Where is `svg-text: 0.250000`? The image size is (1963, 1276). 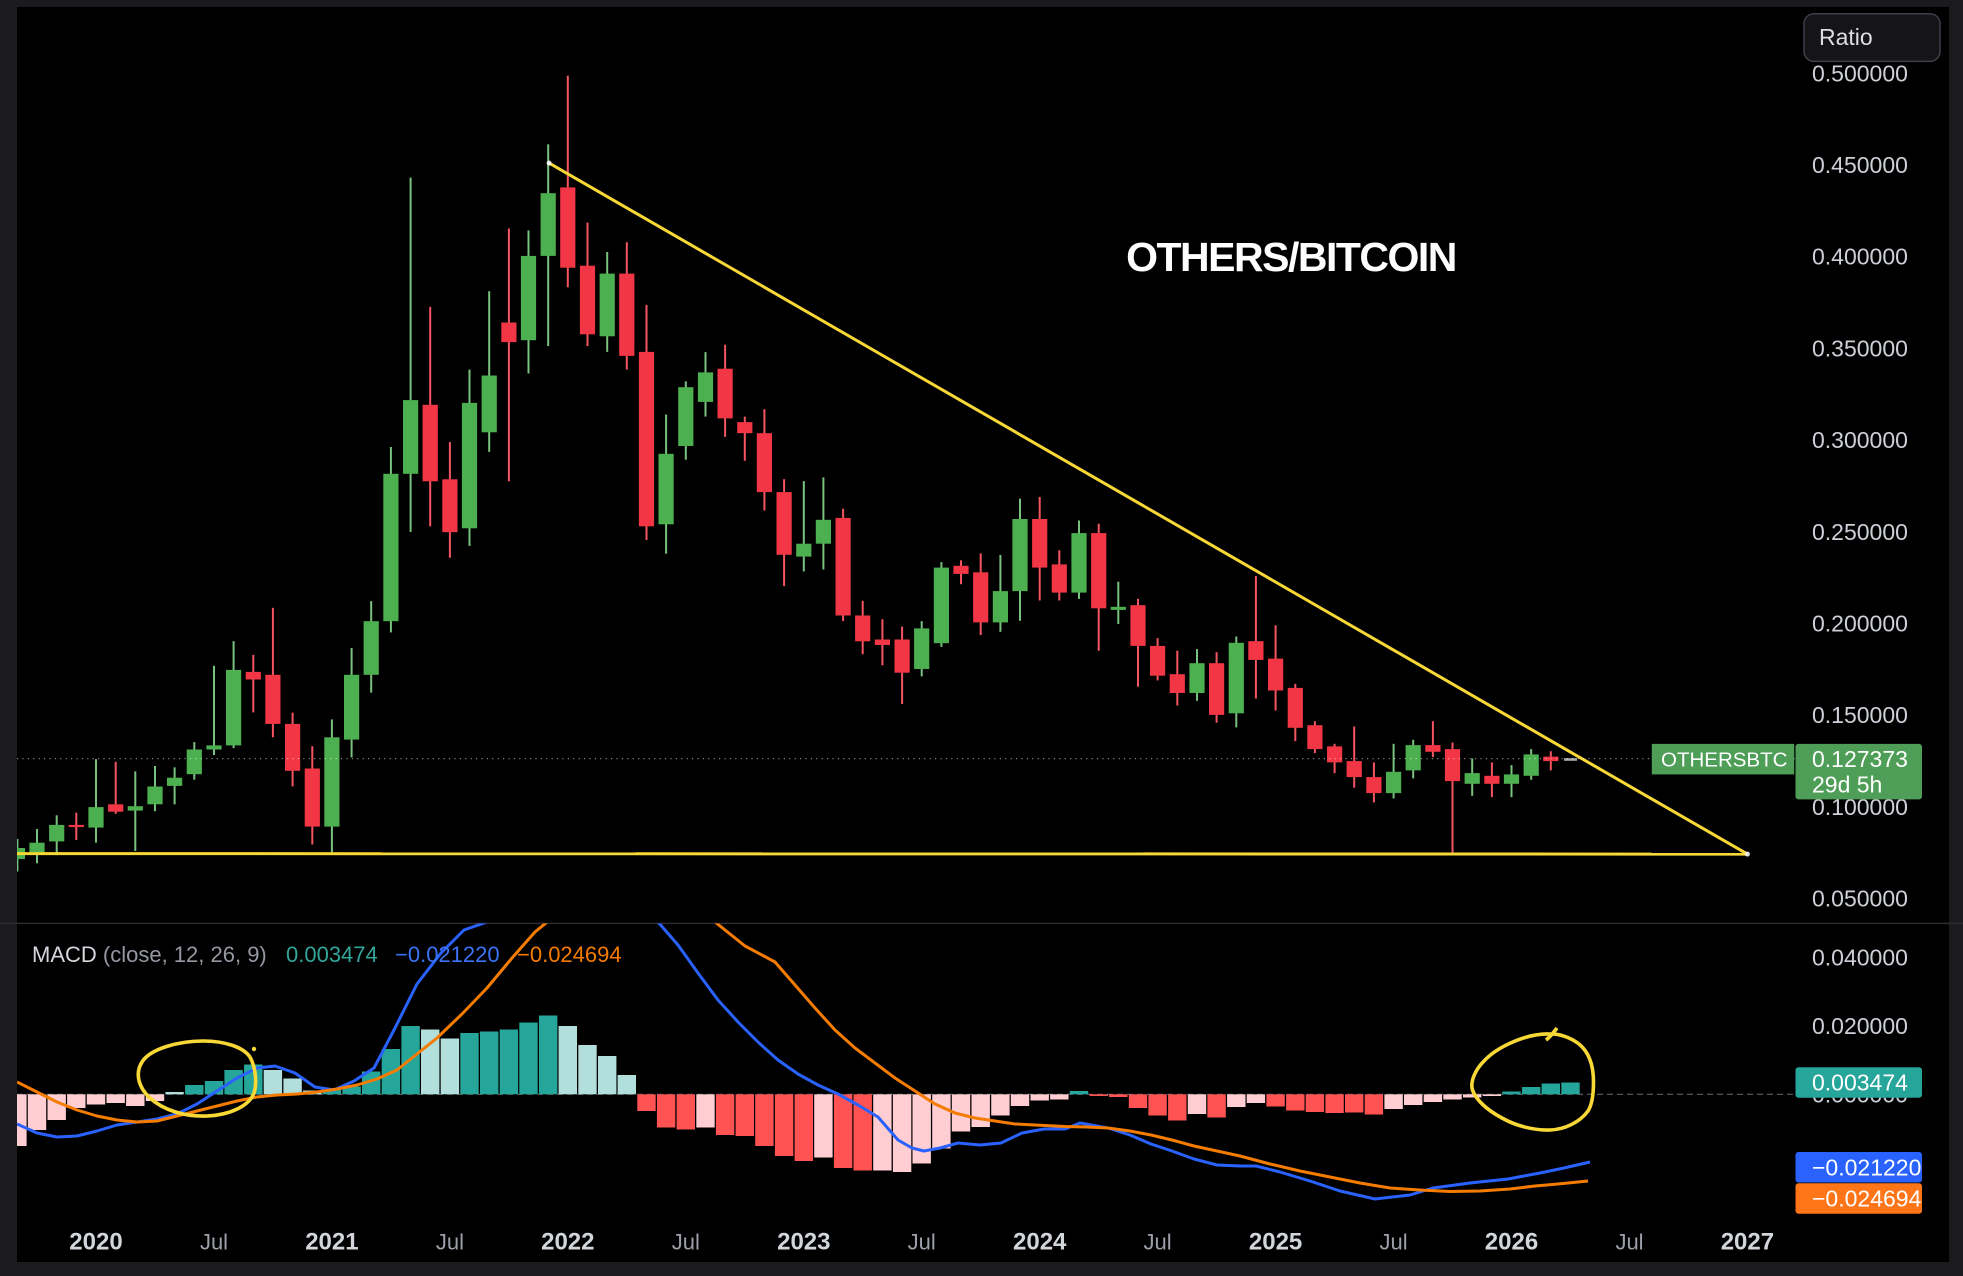 svg-text: 0.250000 is located at coordinates (1860, 532).